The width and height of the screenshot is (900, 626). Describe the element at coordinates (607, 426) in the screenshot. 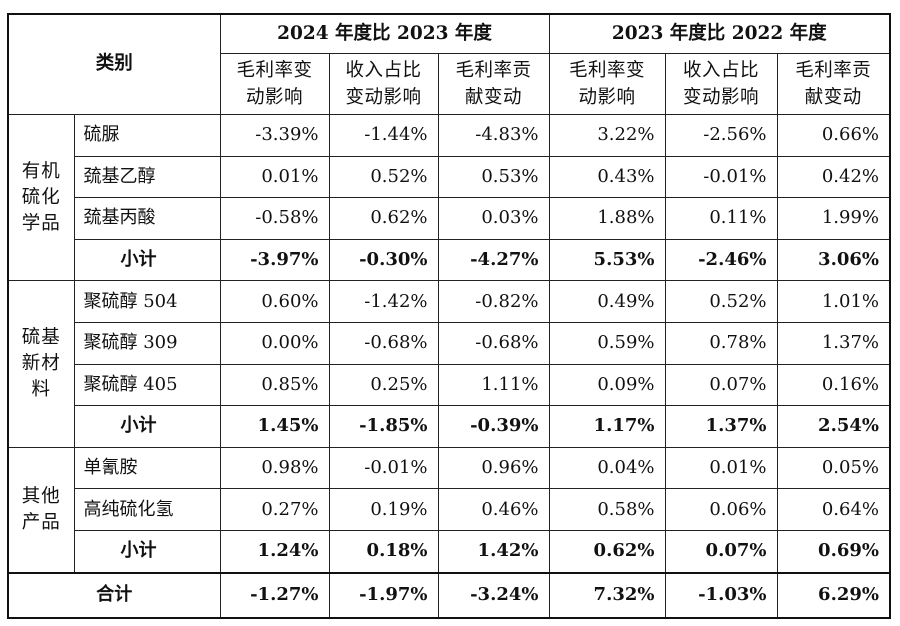

I see `subtotal-value: 1.17%` at that location.